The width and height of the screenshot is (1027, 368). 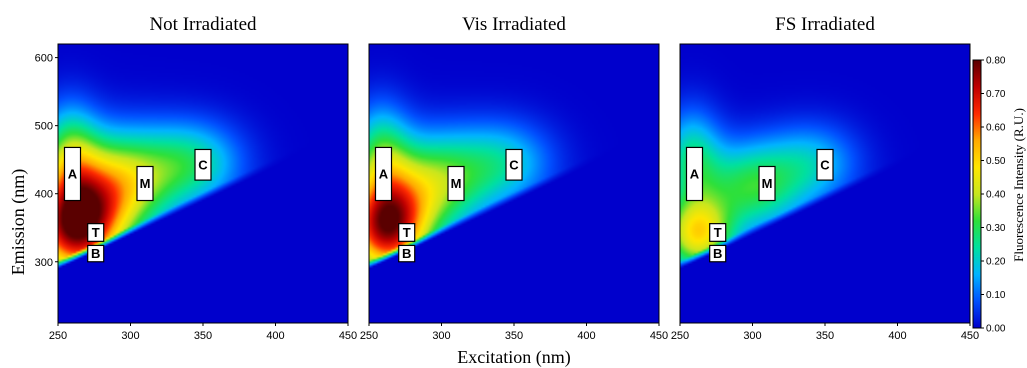 I want to click on colorbar: 0.00 0.10 0.20 0.30 0.40 0.50 0.60 0.70 0.80, so click(x=989, y=195).